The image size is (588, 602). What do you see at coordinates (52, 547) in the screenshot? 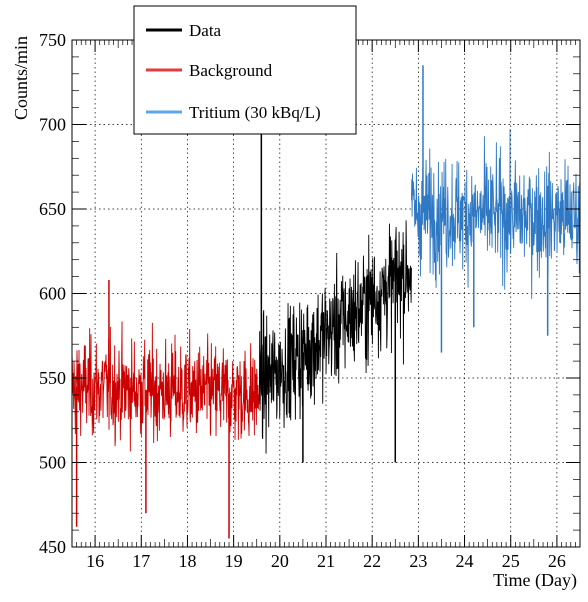
I see `y-tick-label-450: 450` at bounding box center [52, 547].